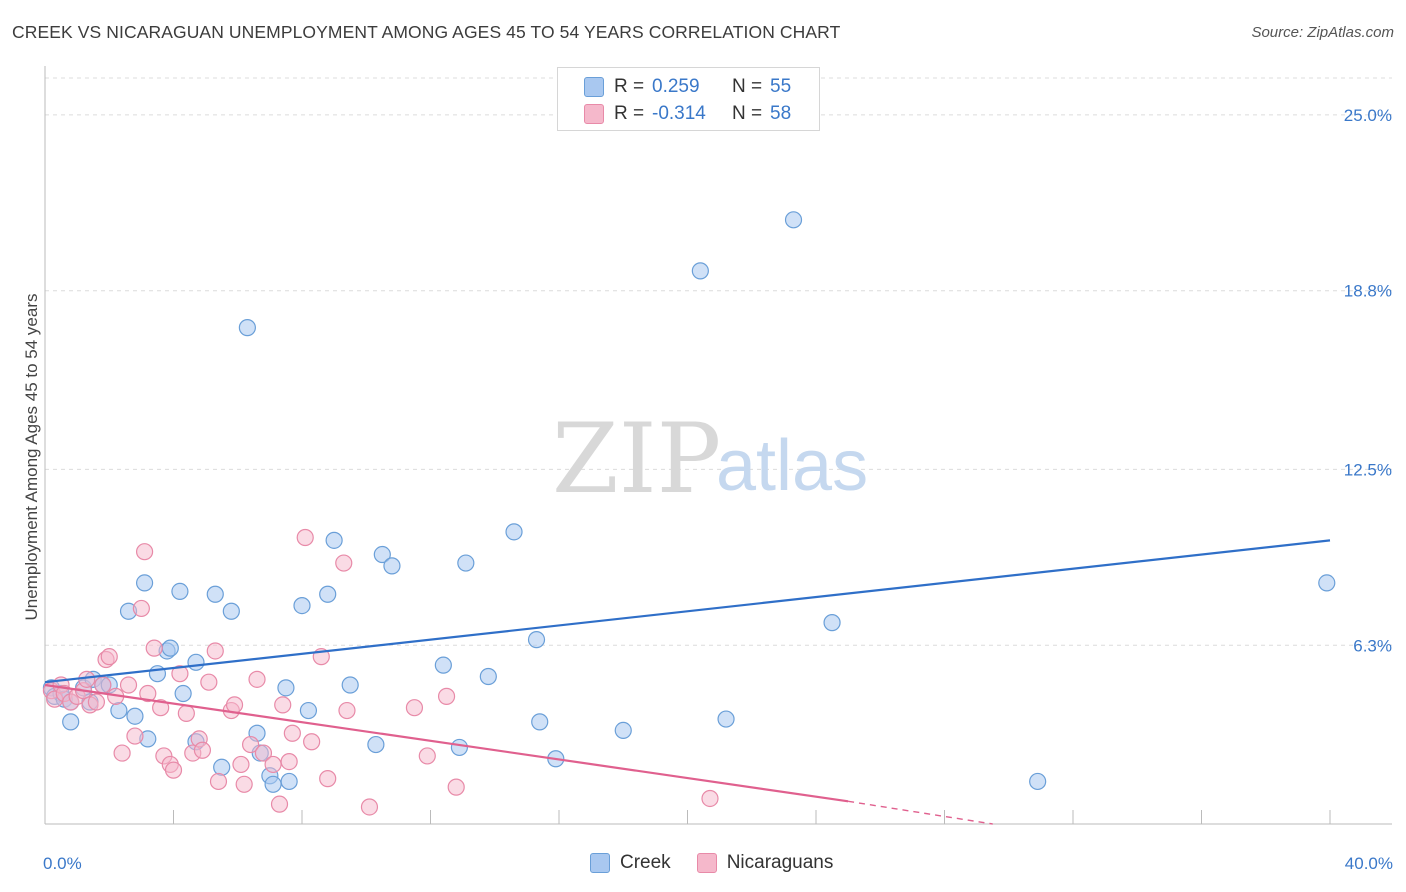  Describe the element at coordinates (679, 113) in the screenshot. I see `legend-r-value: -0.314` at that location.